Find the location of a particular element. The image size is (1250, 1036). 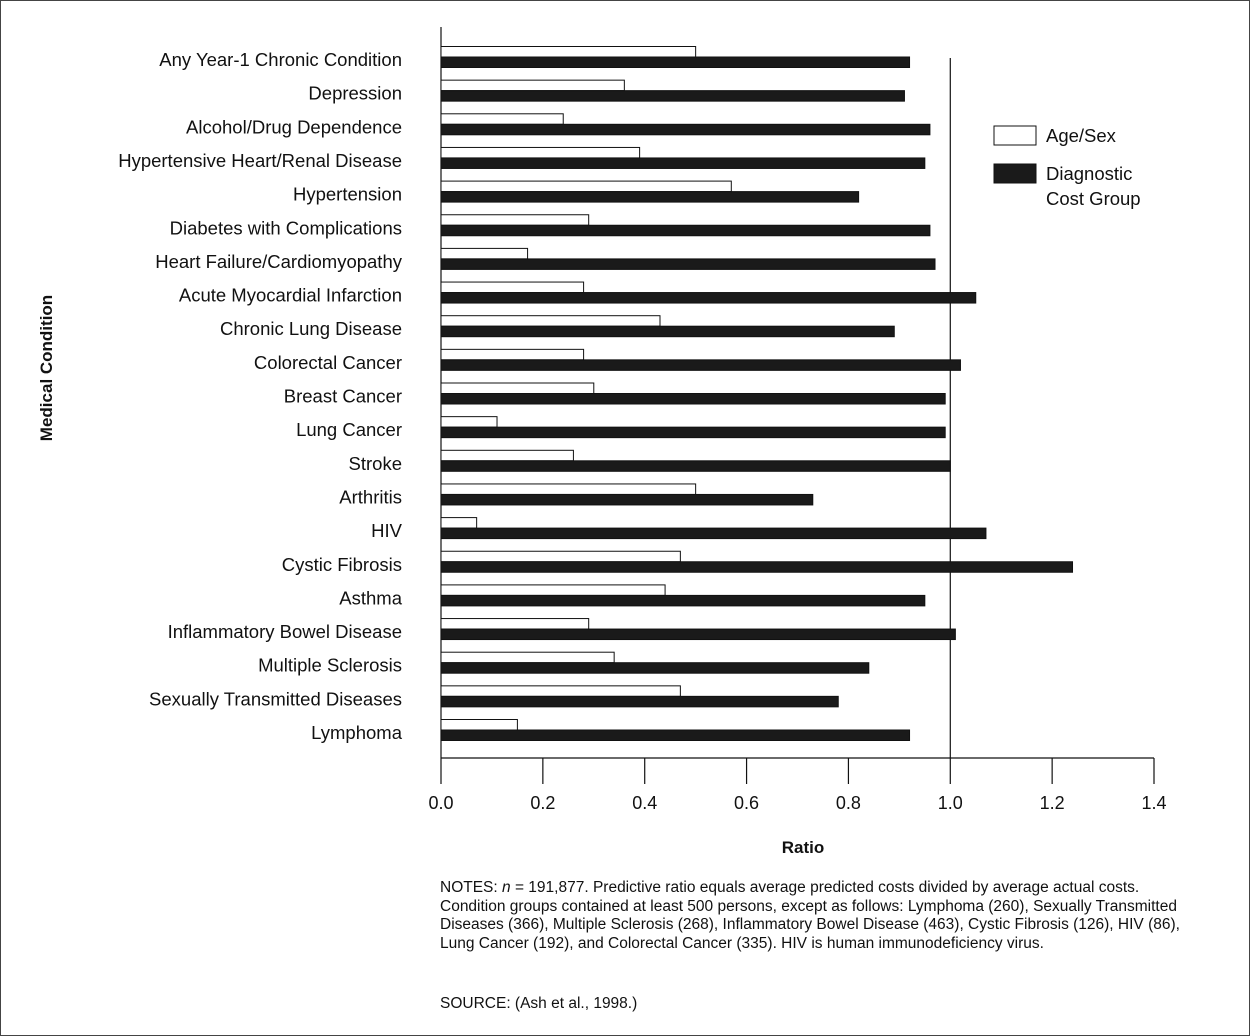

legend-label-diagnostic-cost-group-line2: Cost Group is located at coordinates (1093, 198).